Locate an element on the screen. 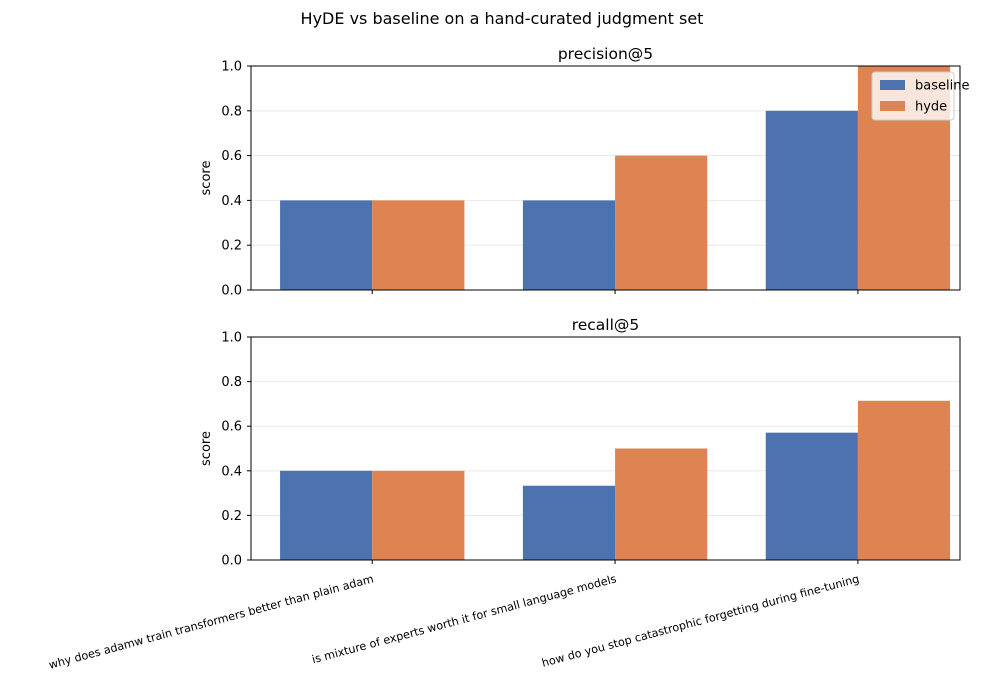 This screenshot has height=690, width=996. legend-label-baseline: baseline is located at coordinates (942, 86).